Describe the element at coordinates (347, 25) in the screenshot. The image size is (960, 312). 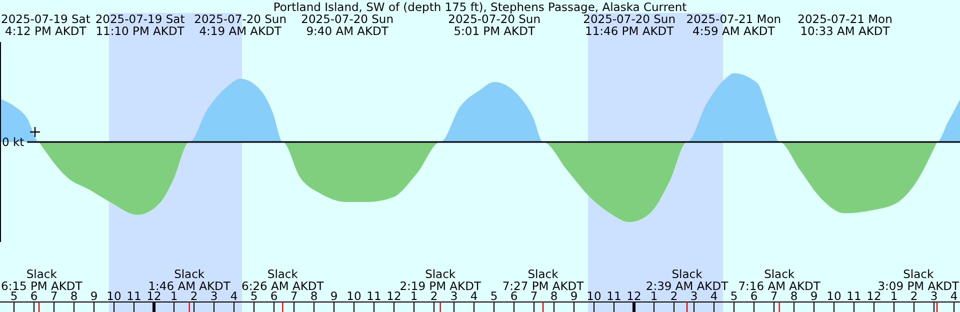
I see `text: 2025-07-20 Sun 9:40 AM AKDT` at that location.